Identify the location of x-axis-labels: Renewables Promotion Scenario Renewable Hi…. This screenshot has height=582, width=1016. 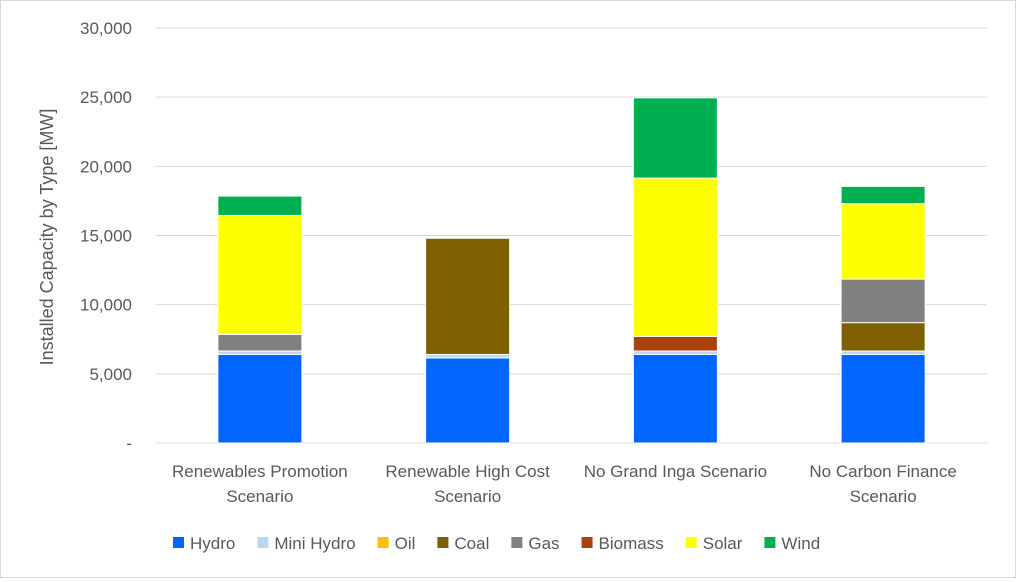
(564, 484).